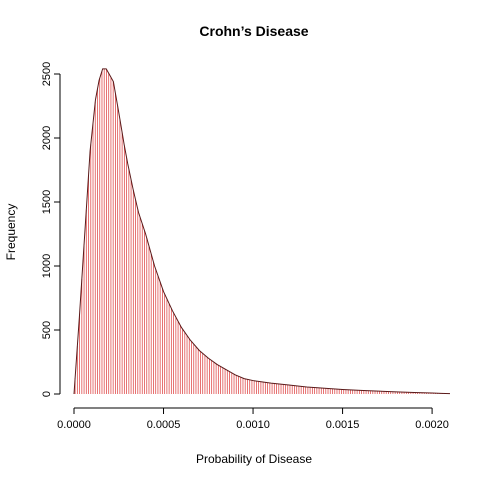 Image resolution: width=480 pixels, height=480 pixels. I want to click on x-tick-label: 0.0005, so click(164, 425).